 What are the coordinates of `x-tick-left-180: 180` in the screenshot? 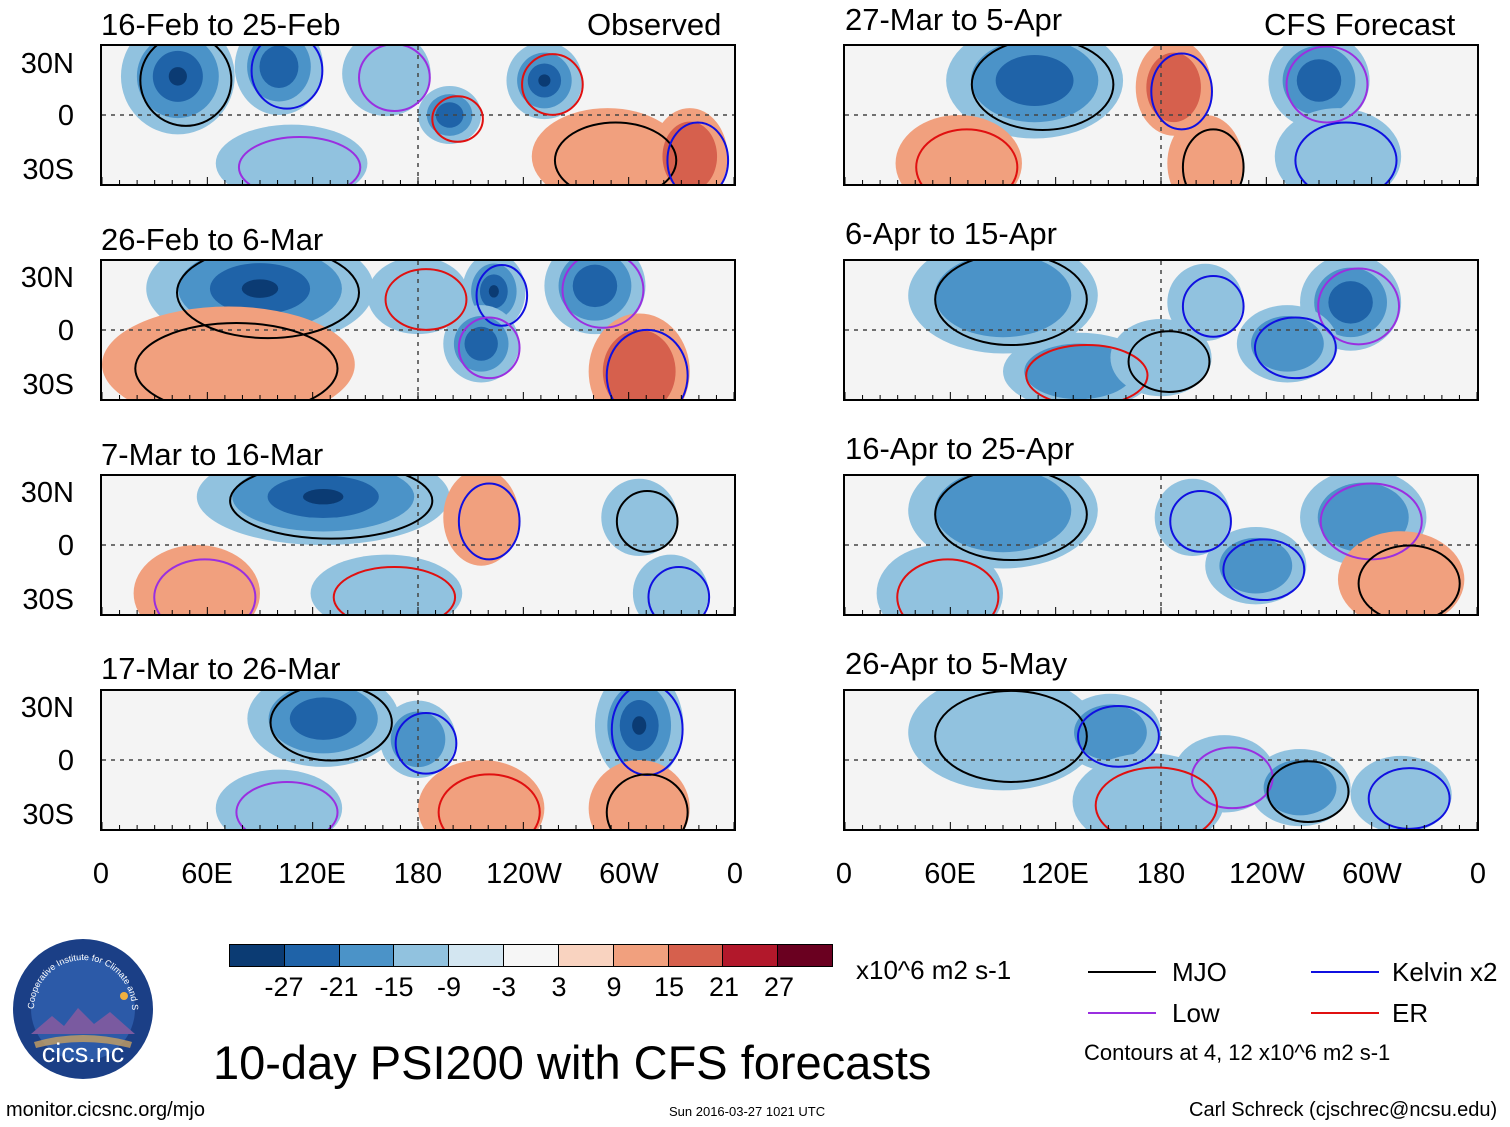 It's located at (418, 874).